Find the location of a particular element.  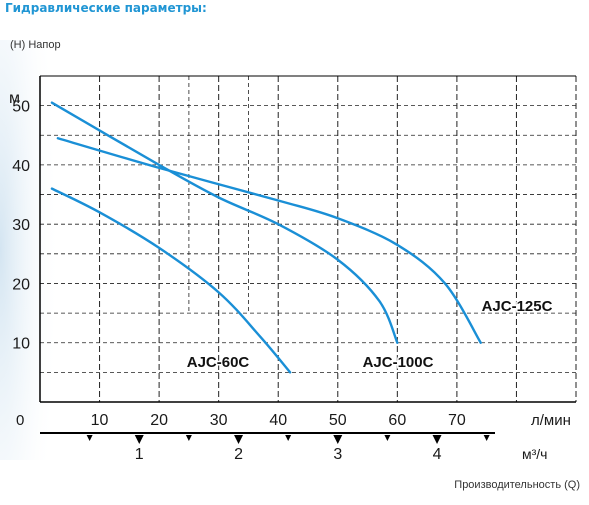

y-tick-label: 10 is located at coordinates (21, 344).